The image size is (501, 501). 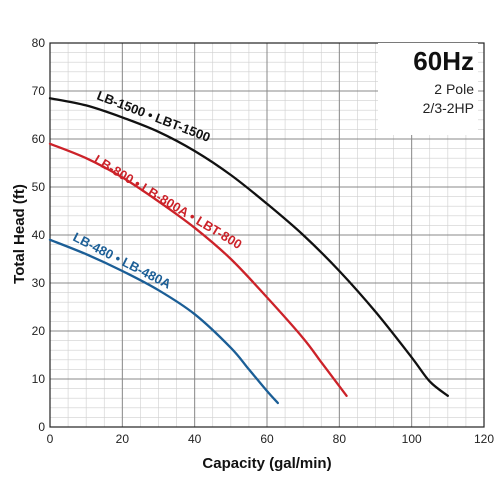 I want to click on y-tick-label: 30, so click(x=39, y=283).